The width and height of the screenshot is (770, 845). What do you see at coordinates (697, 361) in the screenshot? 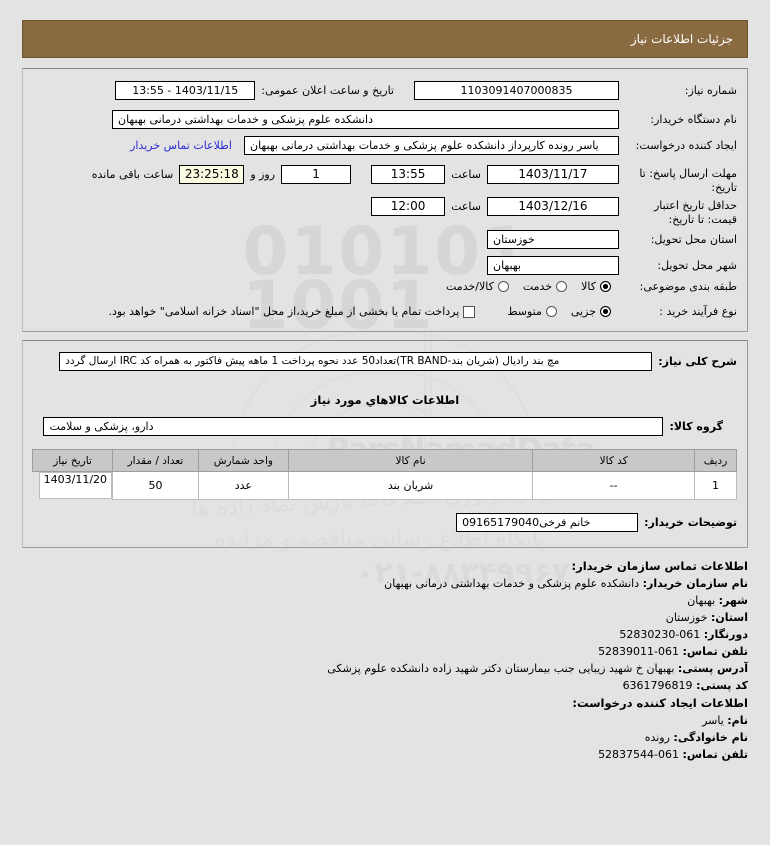
I see `description-label: شرح کلی نیاز:` at bounding box center [697, 361].